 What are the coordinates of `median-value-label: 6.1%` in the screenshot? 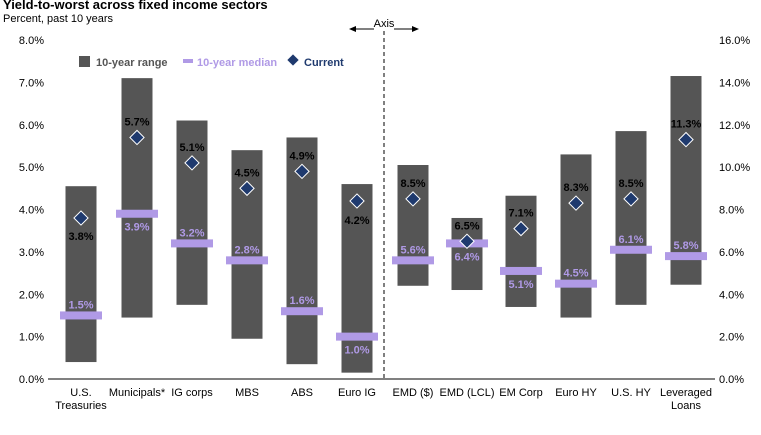 It's located at (630, 240).